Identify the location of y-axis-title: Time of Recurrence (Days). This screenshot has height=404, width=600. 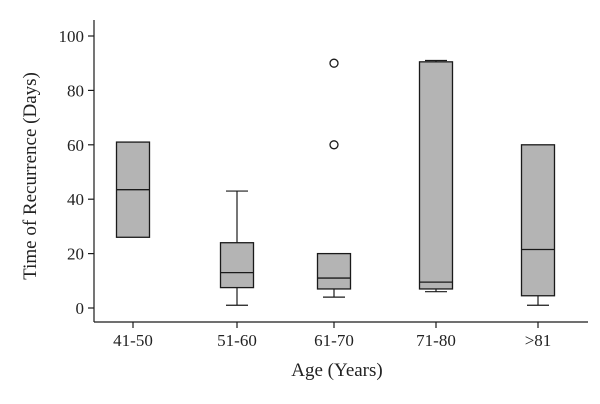
(30, 176).